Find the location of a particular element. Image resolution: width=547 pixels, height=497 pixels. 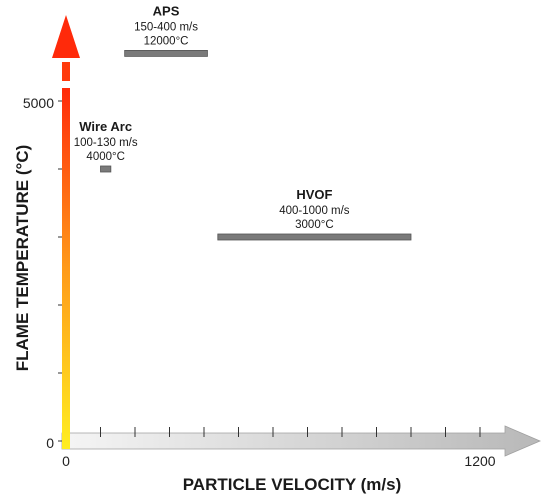

y-axis-title: FLAME TEMPERATURE (°C) is located at coordinates (22, 258).